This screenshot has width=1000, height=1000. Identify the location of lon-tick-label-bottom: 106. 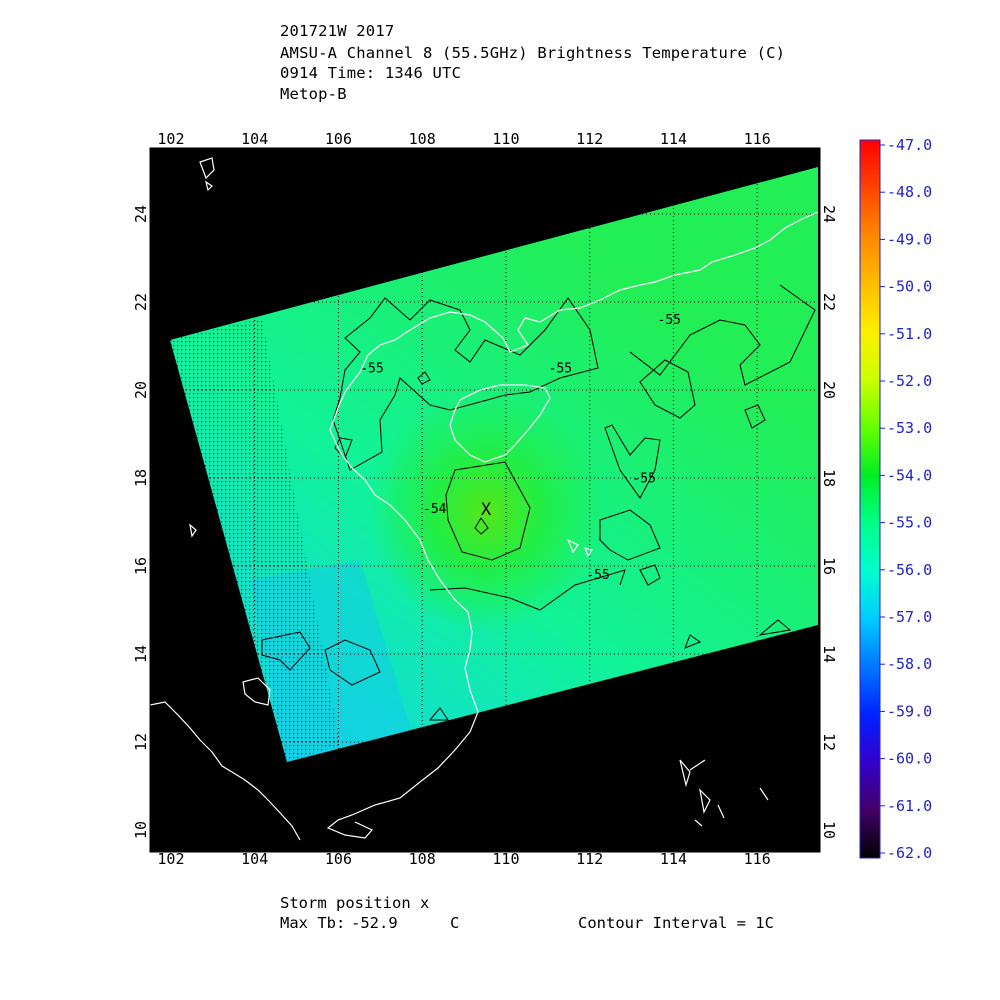
(338, 859).